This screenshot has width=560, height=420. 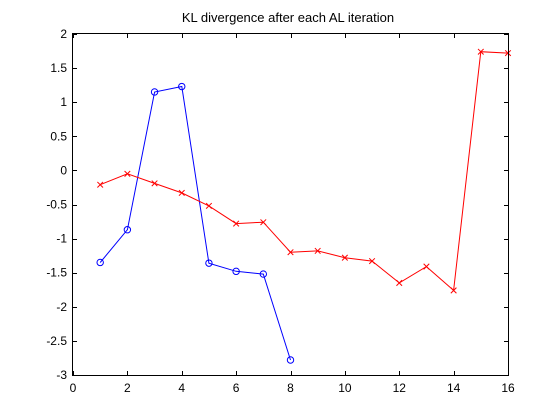 What do you see at coordinates (63, 34) in the screenshot?
I see `y-tick-label: 2` at bounding box center [63, 34].